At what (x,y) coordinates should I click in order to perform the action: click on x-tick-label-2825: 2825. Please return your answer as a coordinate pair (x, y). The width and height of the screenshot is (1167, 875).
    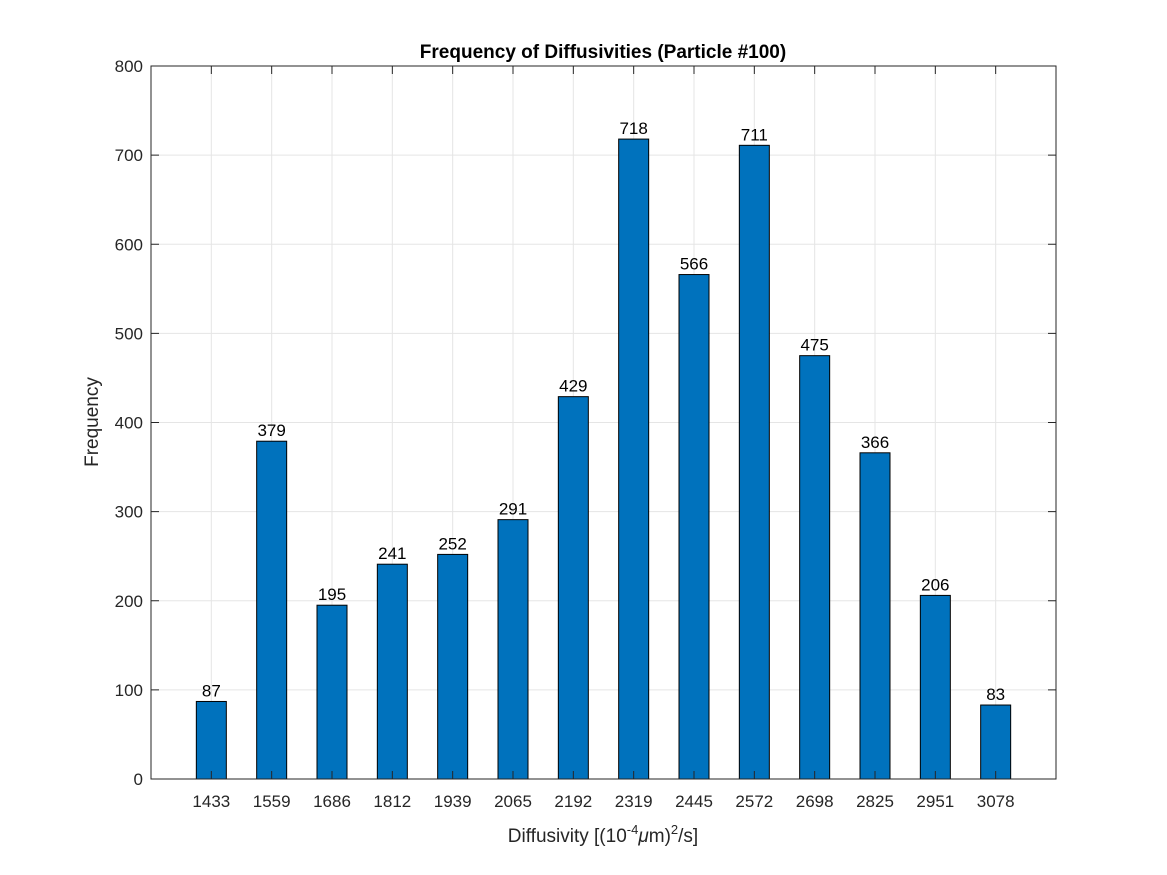
    Looking at the image, I should click on (875, 801).